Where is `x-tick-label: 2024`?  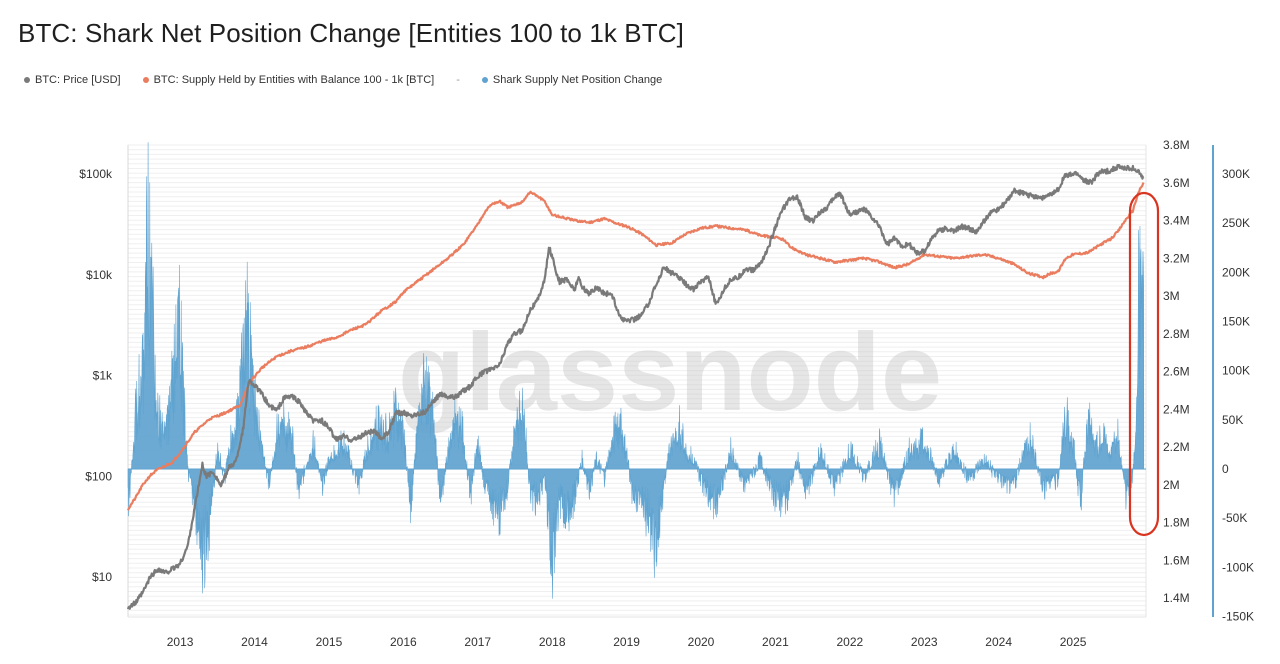 x-tick-label: 2024 is located at coordinates (998, 642).